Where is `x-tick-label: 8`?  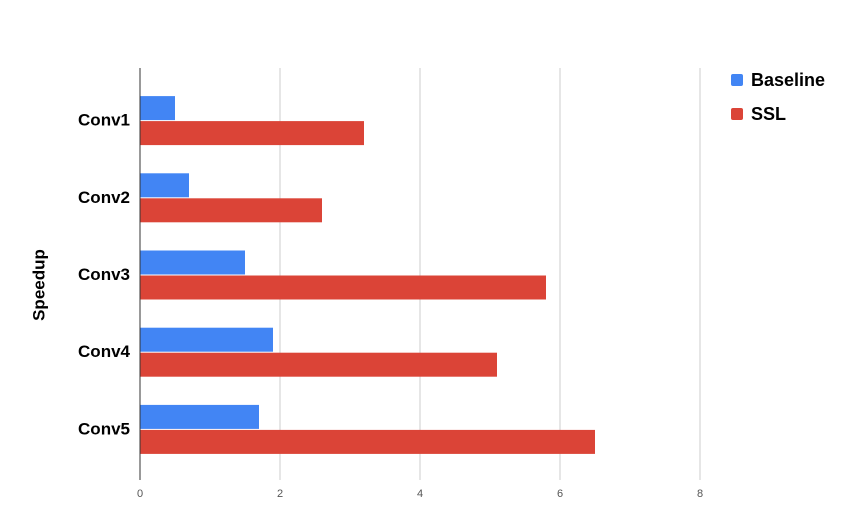 x-tick-label: 8 is located at coordinates (700, 494).